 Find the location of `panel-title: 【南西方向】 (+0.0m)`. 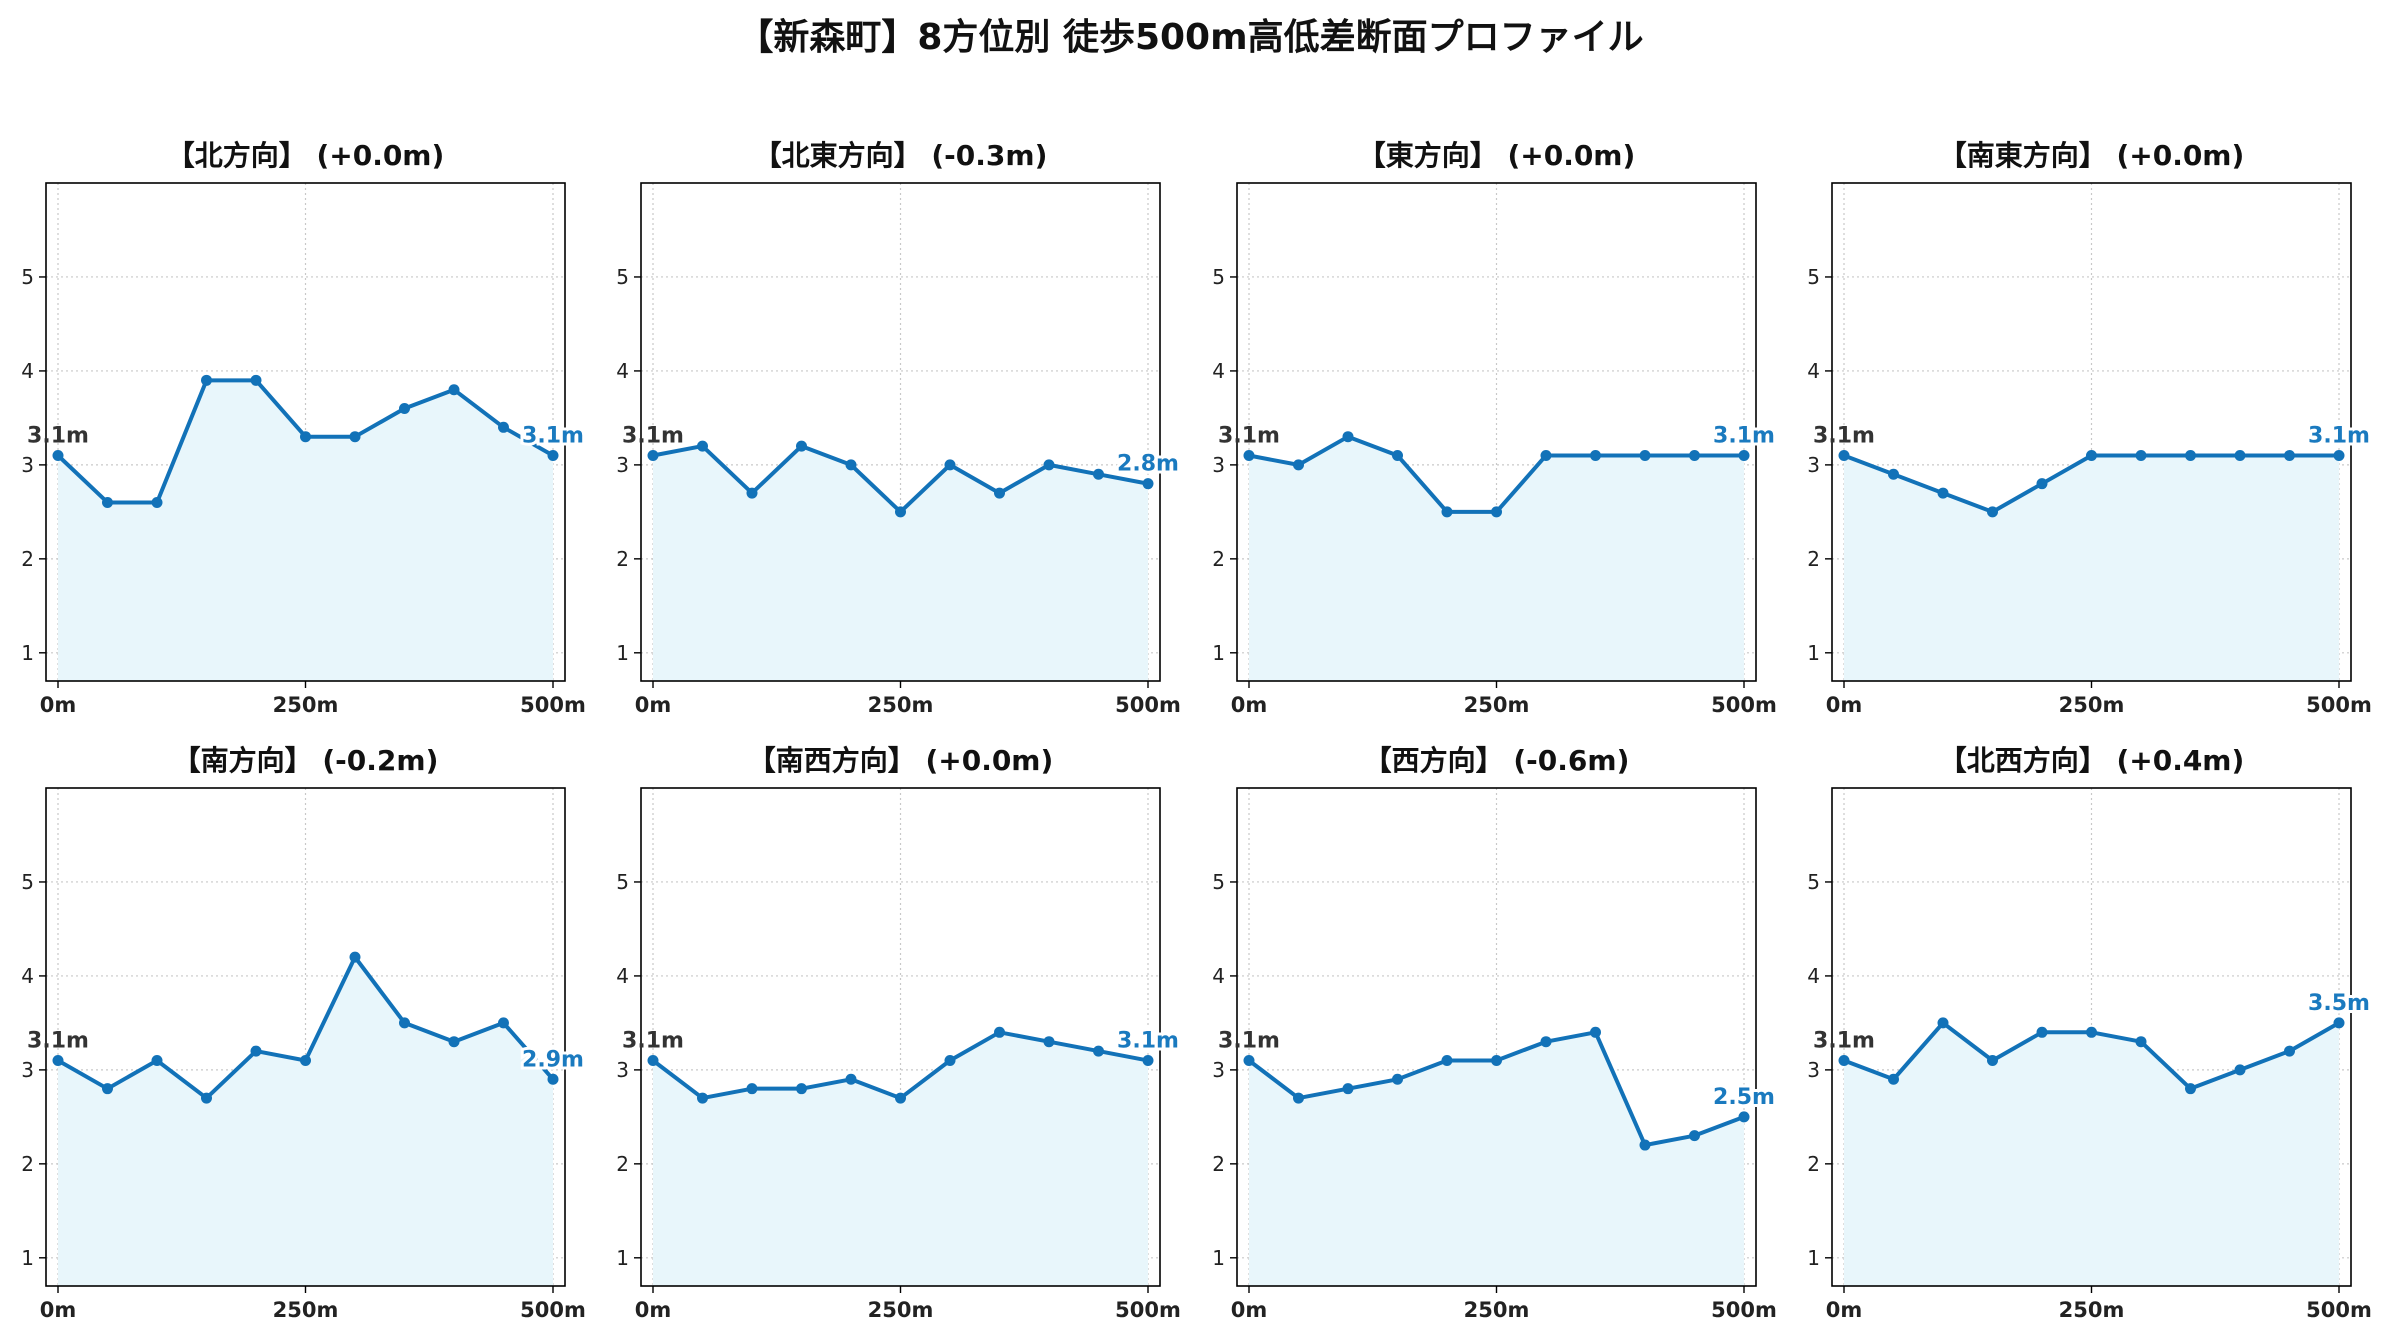

panel-title: 【南西方向】 (+0.0m) is located at coordinates (901, 760).